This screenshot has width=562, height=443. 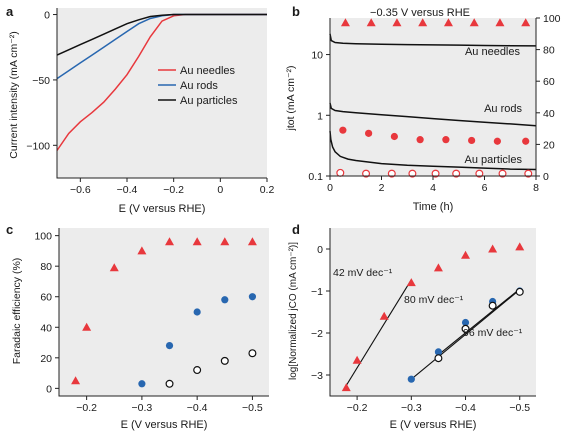 I want to click on panel-label-c: c, so click(x=9, y=229).